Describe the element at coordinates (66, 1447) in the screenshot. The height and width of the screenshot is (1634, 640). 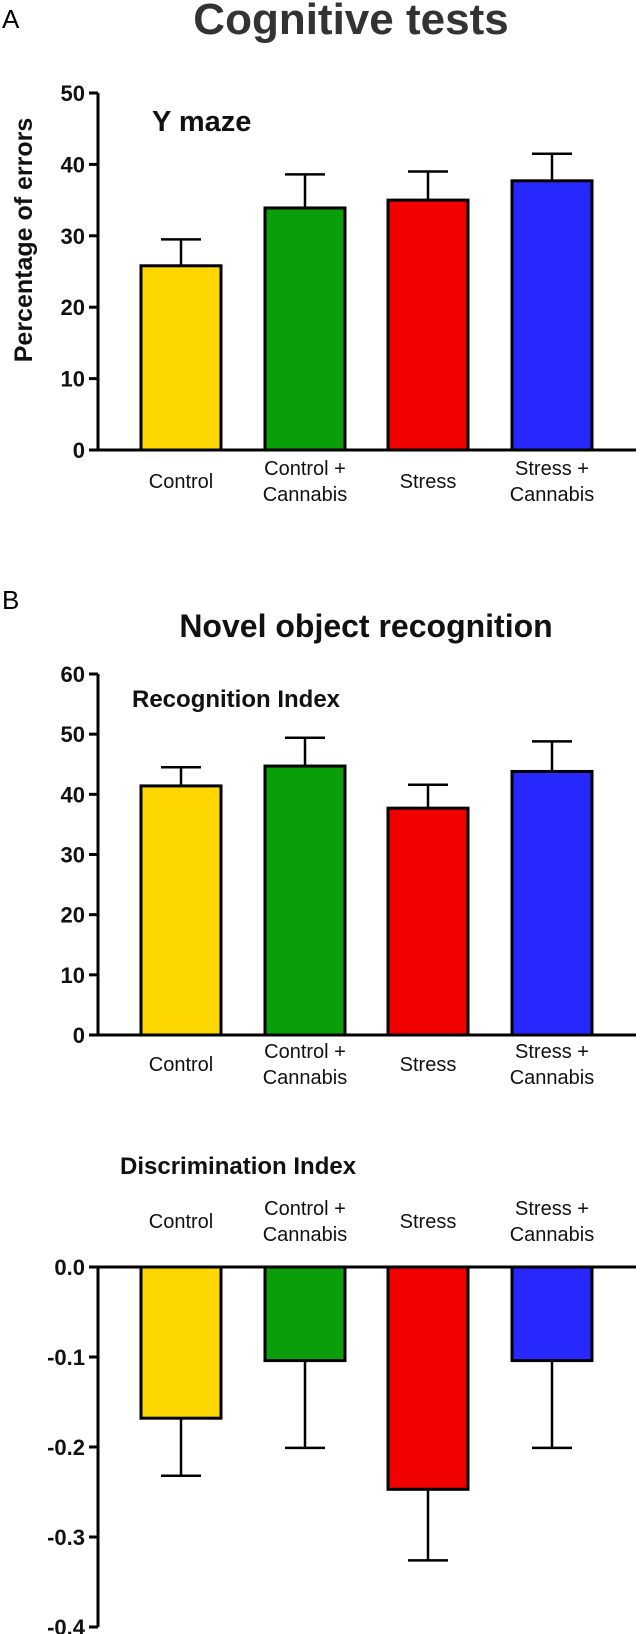
I see `discr-y-tick-label-2: -0.2` at that location.